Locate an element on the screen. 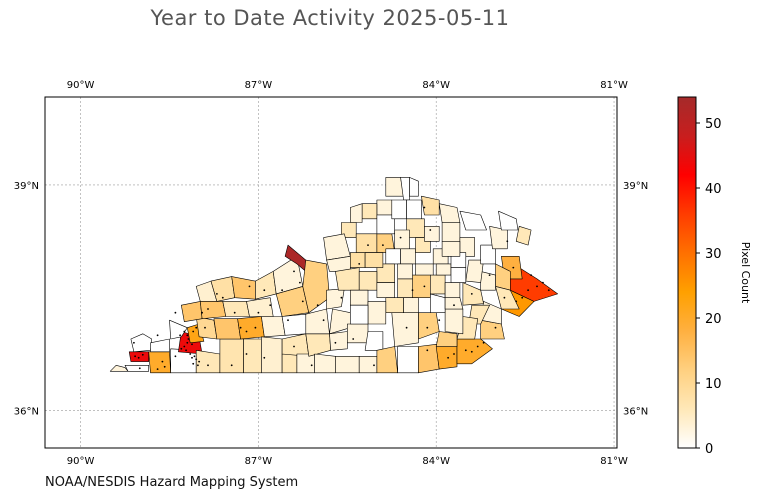  county-hardin is located at coordinates (316, 286).